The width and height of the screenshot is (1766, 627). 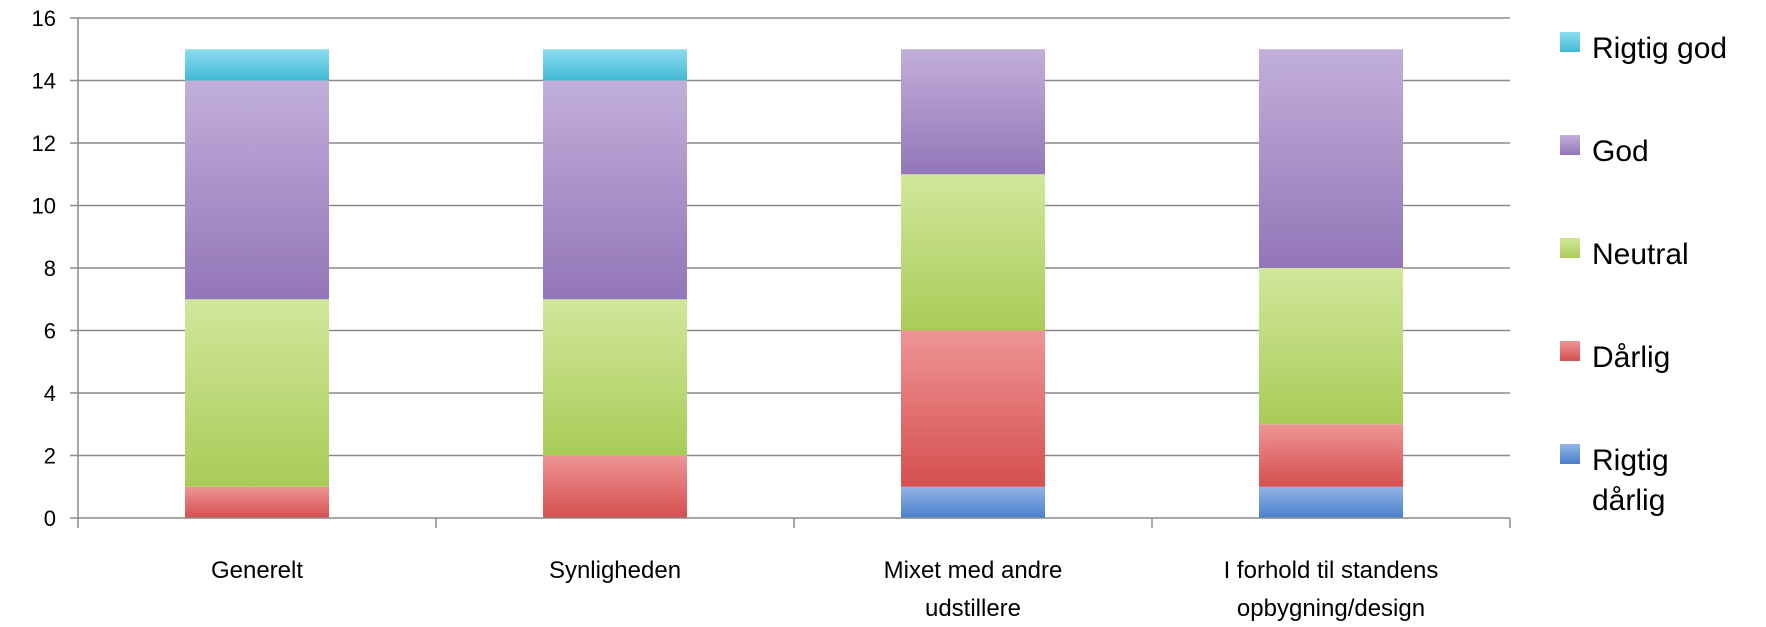 I want to click on x-category-label: udstillere, so click(x=973, y=608).